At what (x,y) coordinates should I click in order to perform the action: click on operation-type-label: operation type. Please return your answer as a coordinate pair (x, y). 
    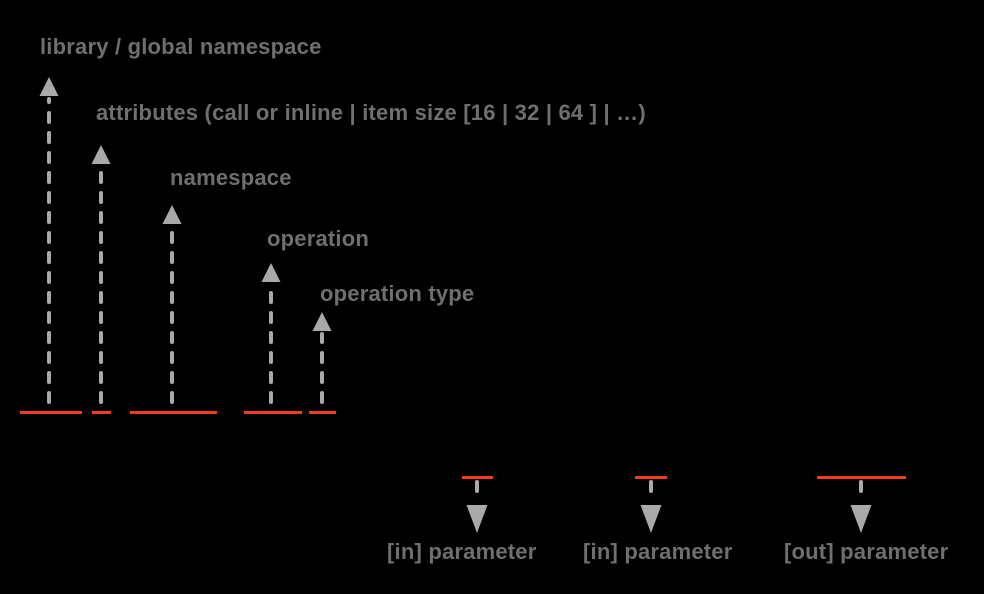
    Looking at the image, I should click on (397, 293).